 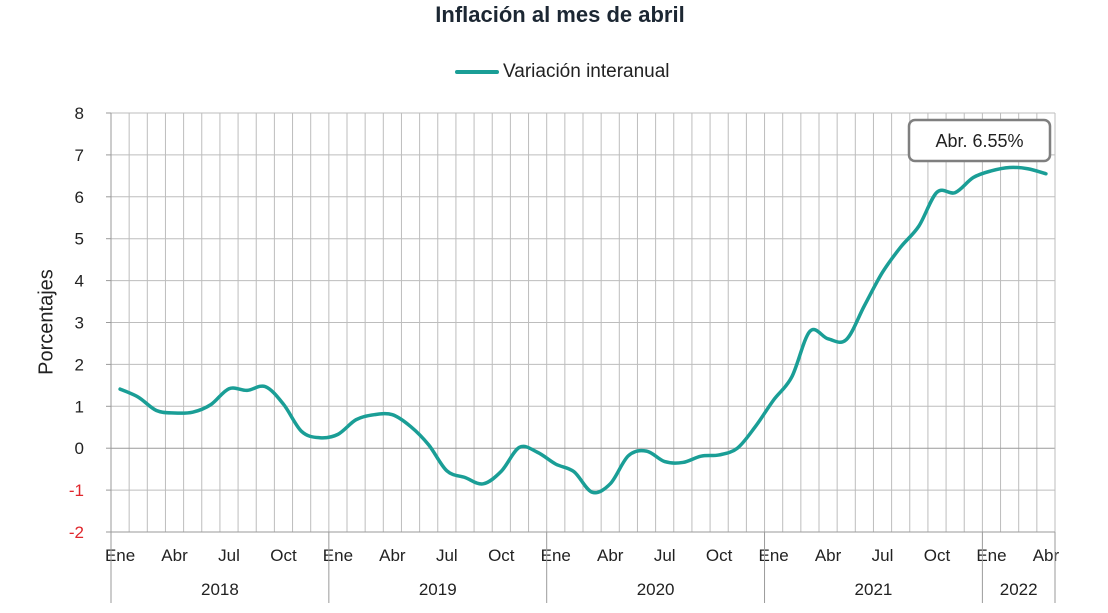 I want to click on y-tick-label: 7, so click(x=79, y=155).